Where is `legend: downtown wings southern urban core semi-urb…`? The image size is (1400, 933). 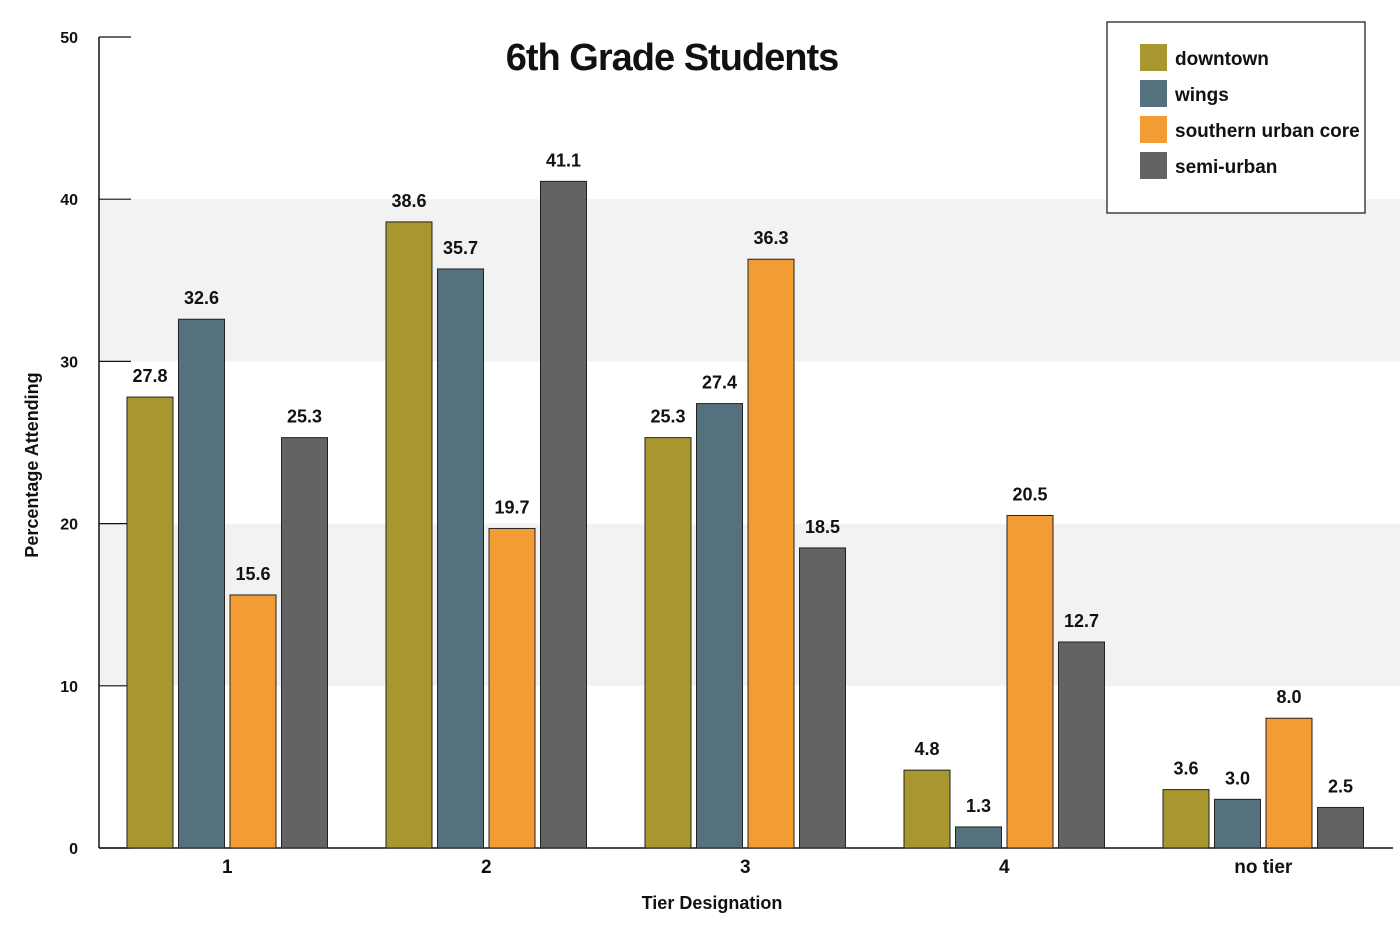 legend: downtown wings southern urban core semi-urb… is located at coordinates (1236, 117).